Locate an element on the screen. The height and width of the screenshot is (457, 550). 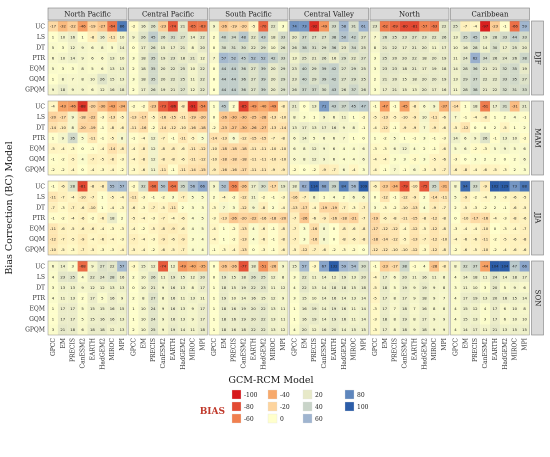
x-tick-label: EM is located at coordinates (143, 343).